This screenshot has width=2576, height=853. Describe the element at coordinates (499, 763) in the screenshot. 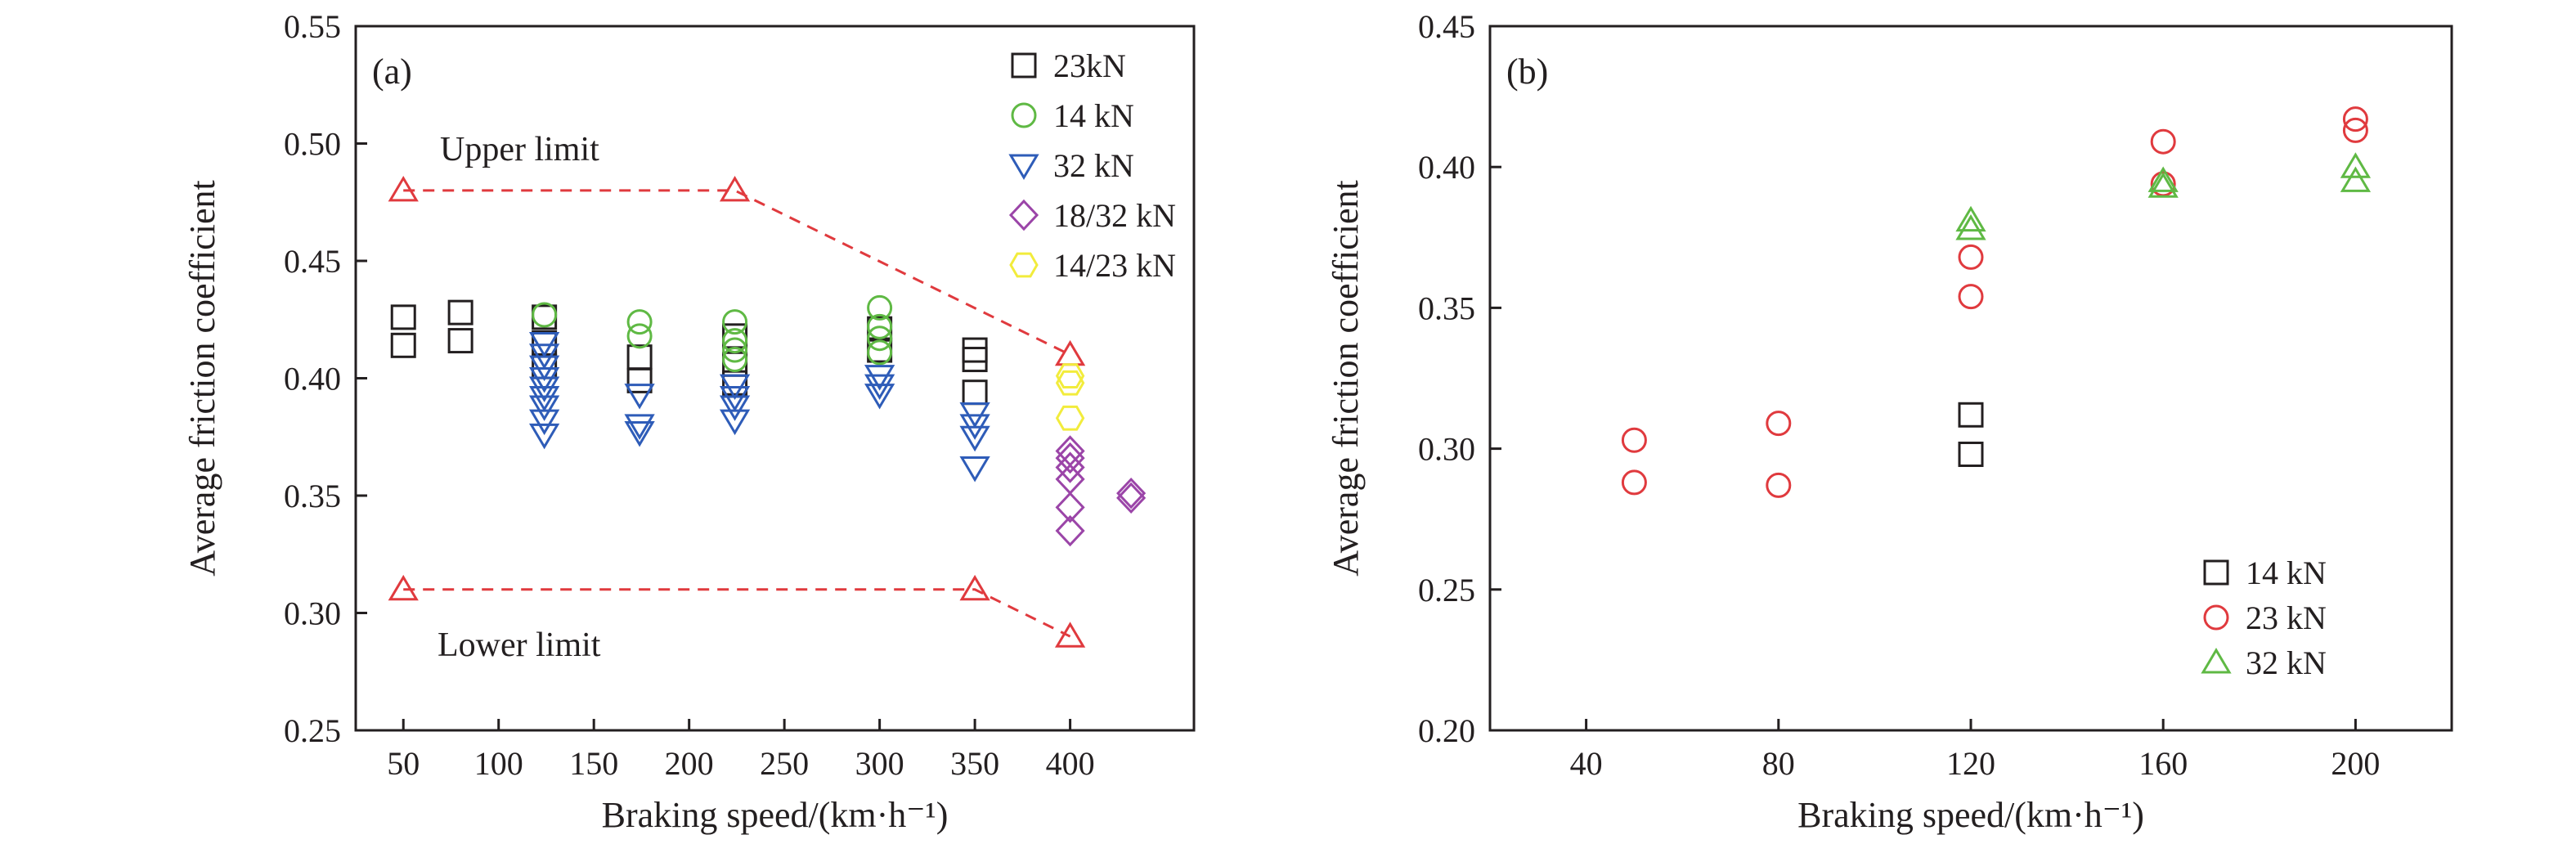

I see `x-tick-label: 100` at that location.